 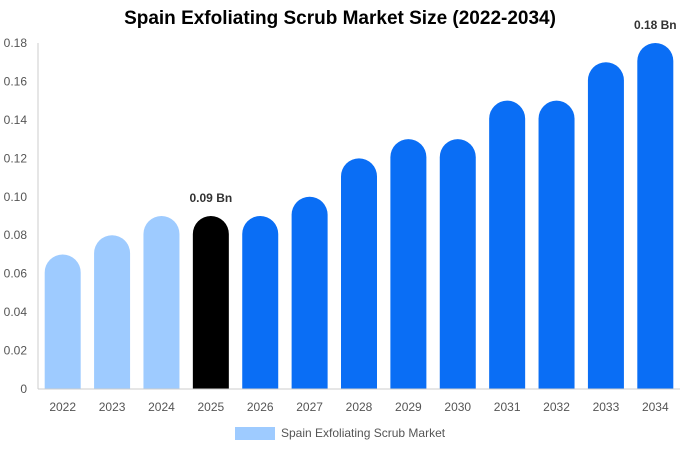 What do you see at coordinates (161, 302) in the screenshot?
I see `bar-2024` at bounding box center [161, 302].